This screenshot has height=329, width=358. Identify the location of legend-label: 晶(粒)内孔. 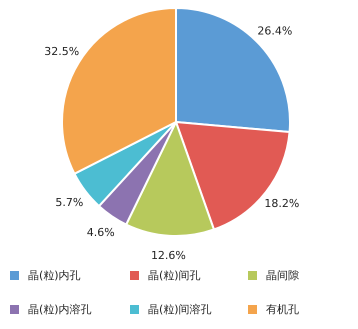
(54, 275).